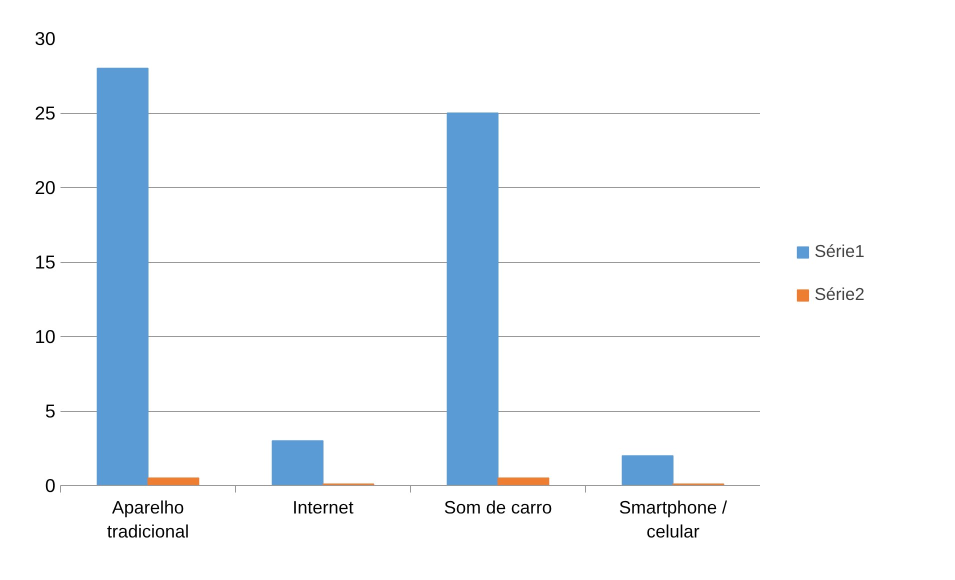 This screenshot has height=580, width=955. I want to click on x-tick-label: Som de carro, so click(498, 508).